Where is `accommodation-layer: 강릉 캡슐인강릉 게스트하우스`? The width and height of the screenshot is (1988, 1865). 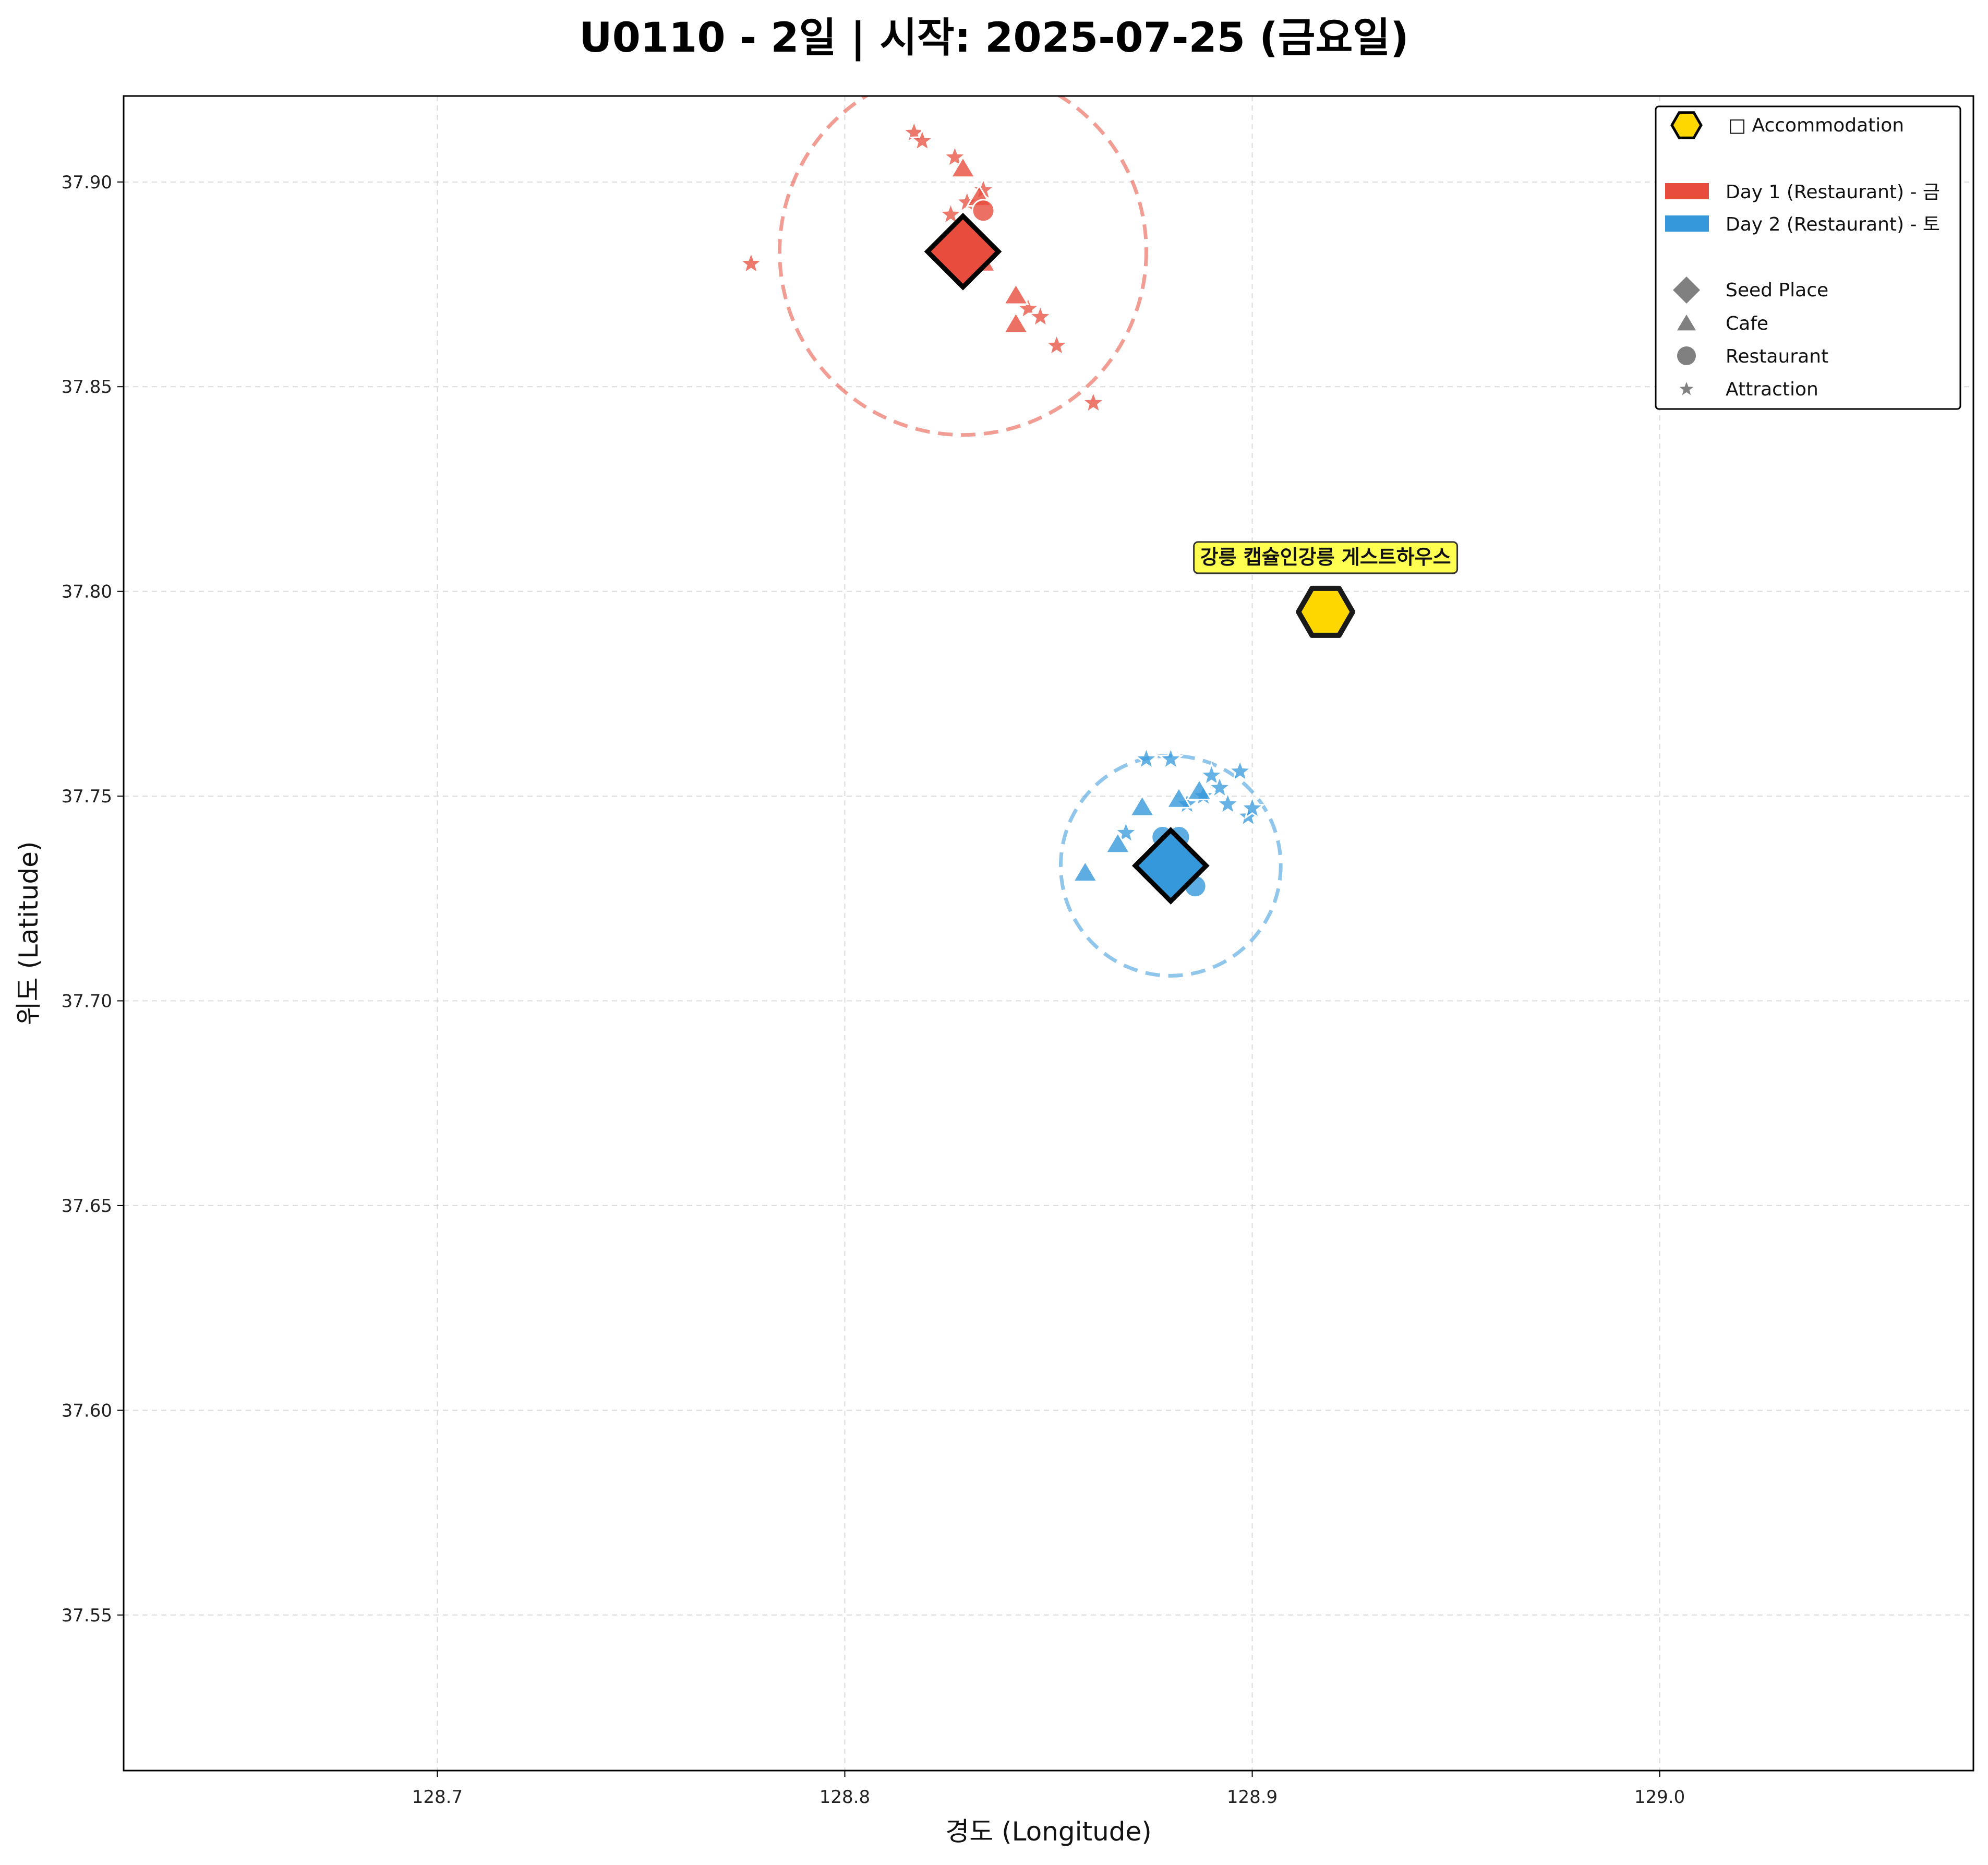
accommodation-layer: 강릉 캡슐인강릉 게스트하우스 is located at coordinates (1326, 590).